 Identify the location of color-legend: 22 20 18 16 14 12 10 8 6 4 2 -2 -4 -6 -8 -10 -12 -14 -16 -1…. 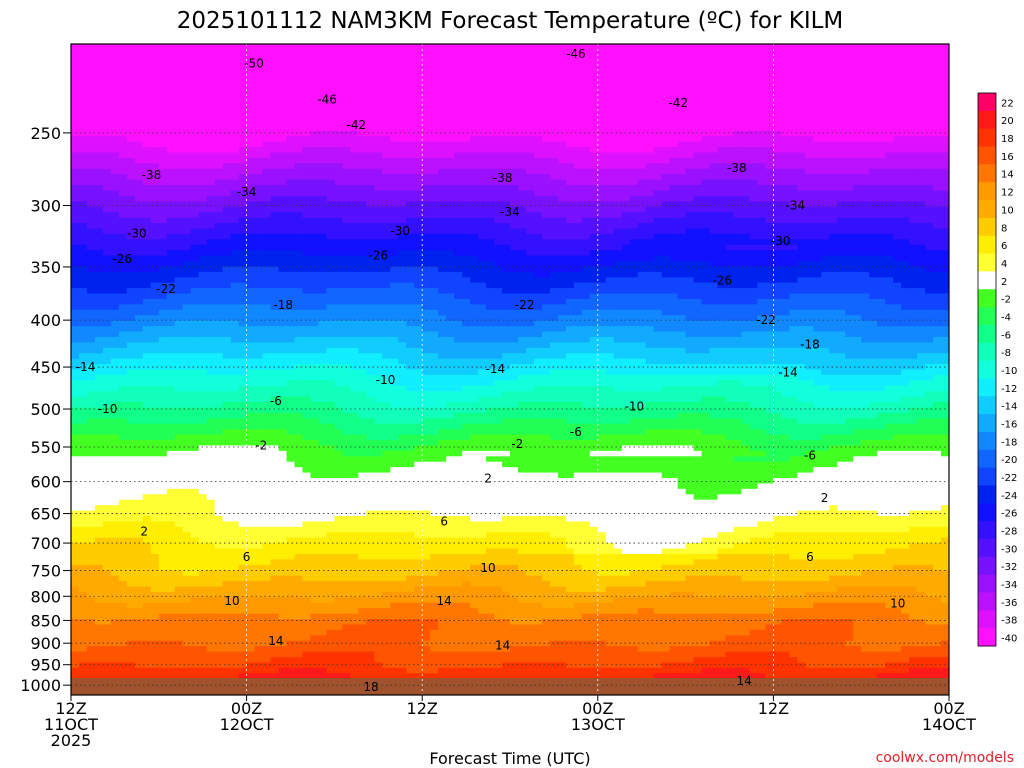
(997, 369).